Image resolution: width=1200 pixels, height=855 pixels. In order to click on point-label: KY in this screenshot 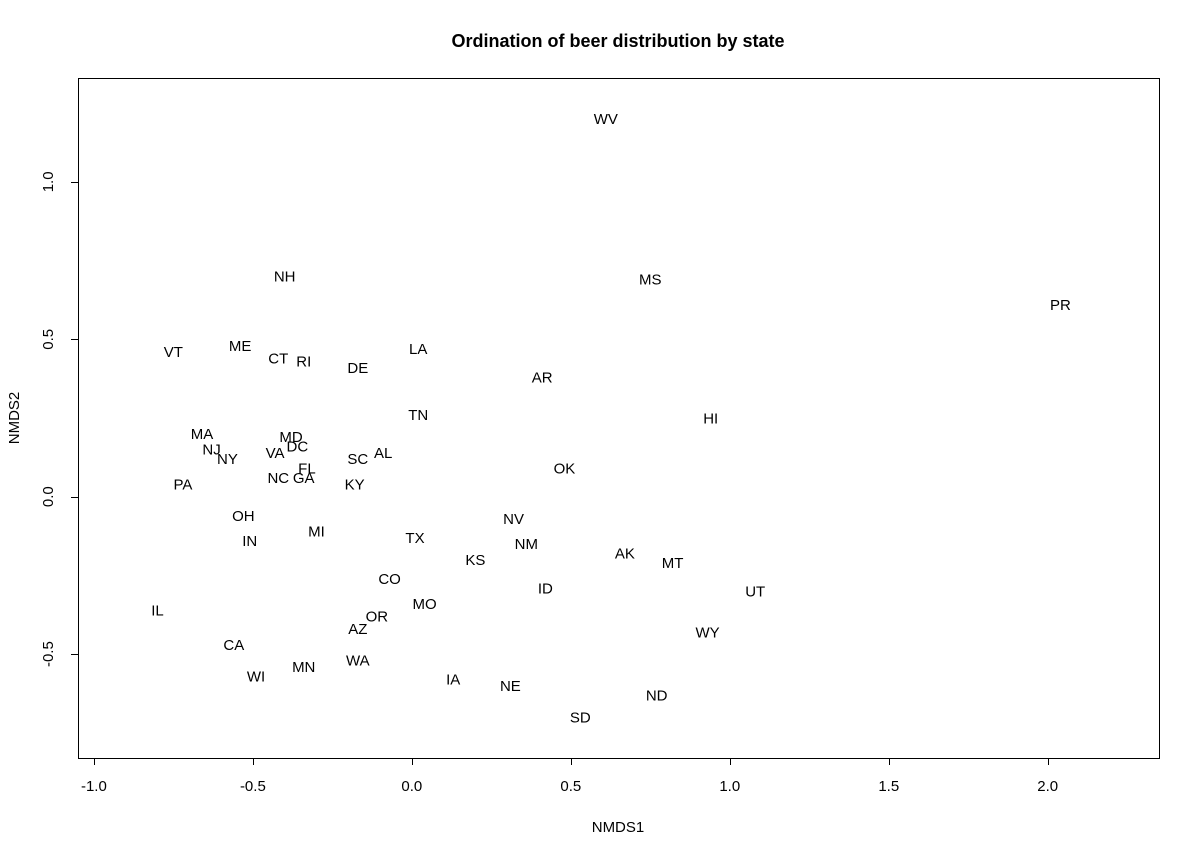, I will do `click(355, 484)`.